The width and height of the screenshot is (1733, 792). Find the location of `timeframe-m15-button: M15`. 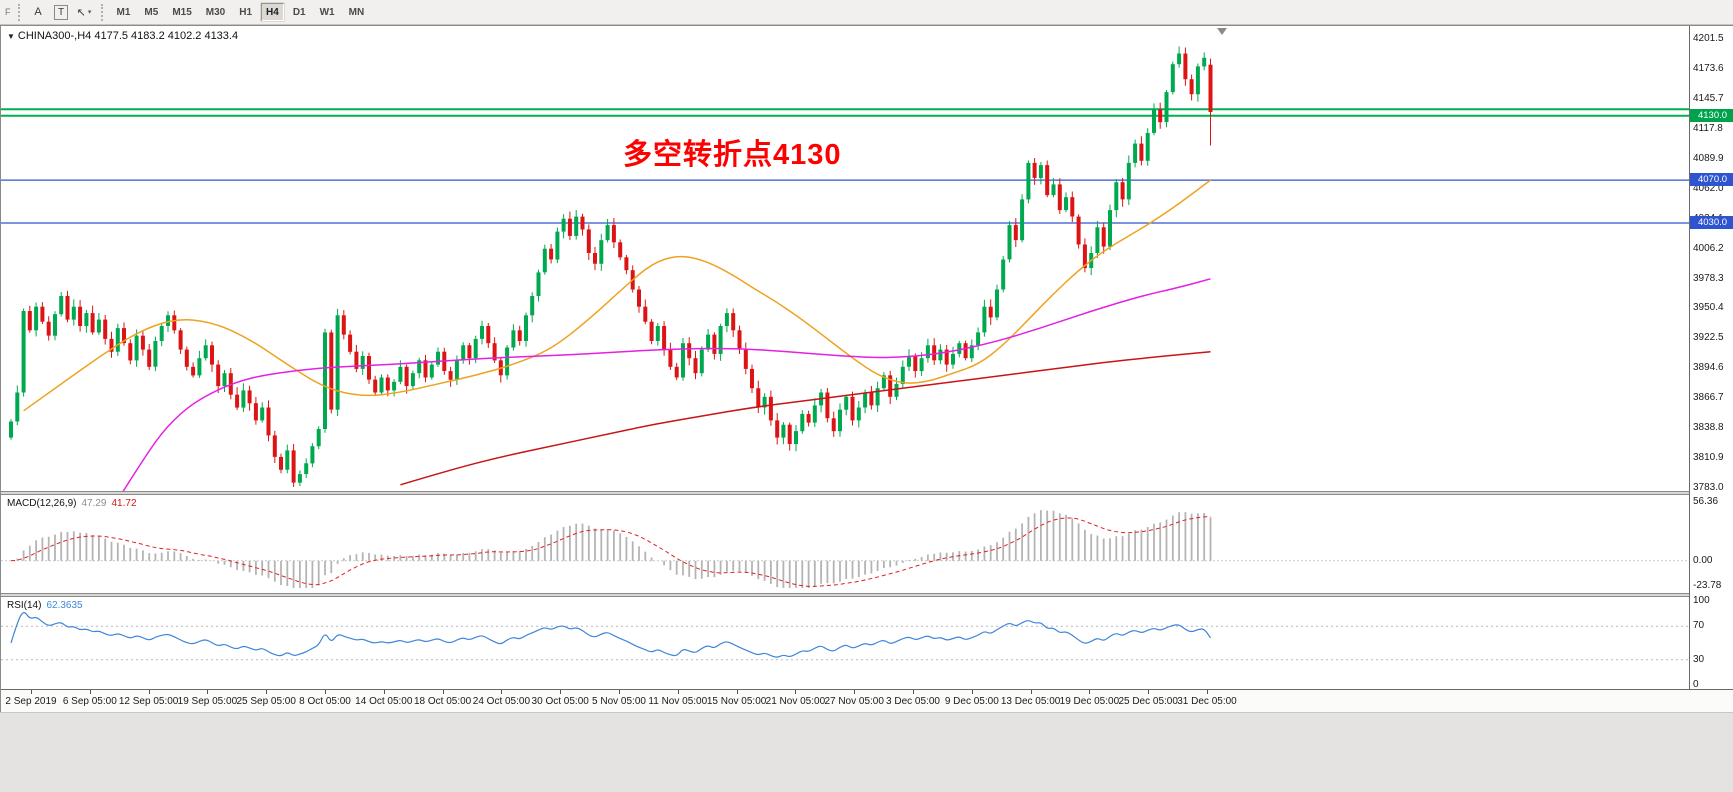

timeframe-m15-button: M15 is located at coordinates (182, 12).